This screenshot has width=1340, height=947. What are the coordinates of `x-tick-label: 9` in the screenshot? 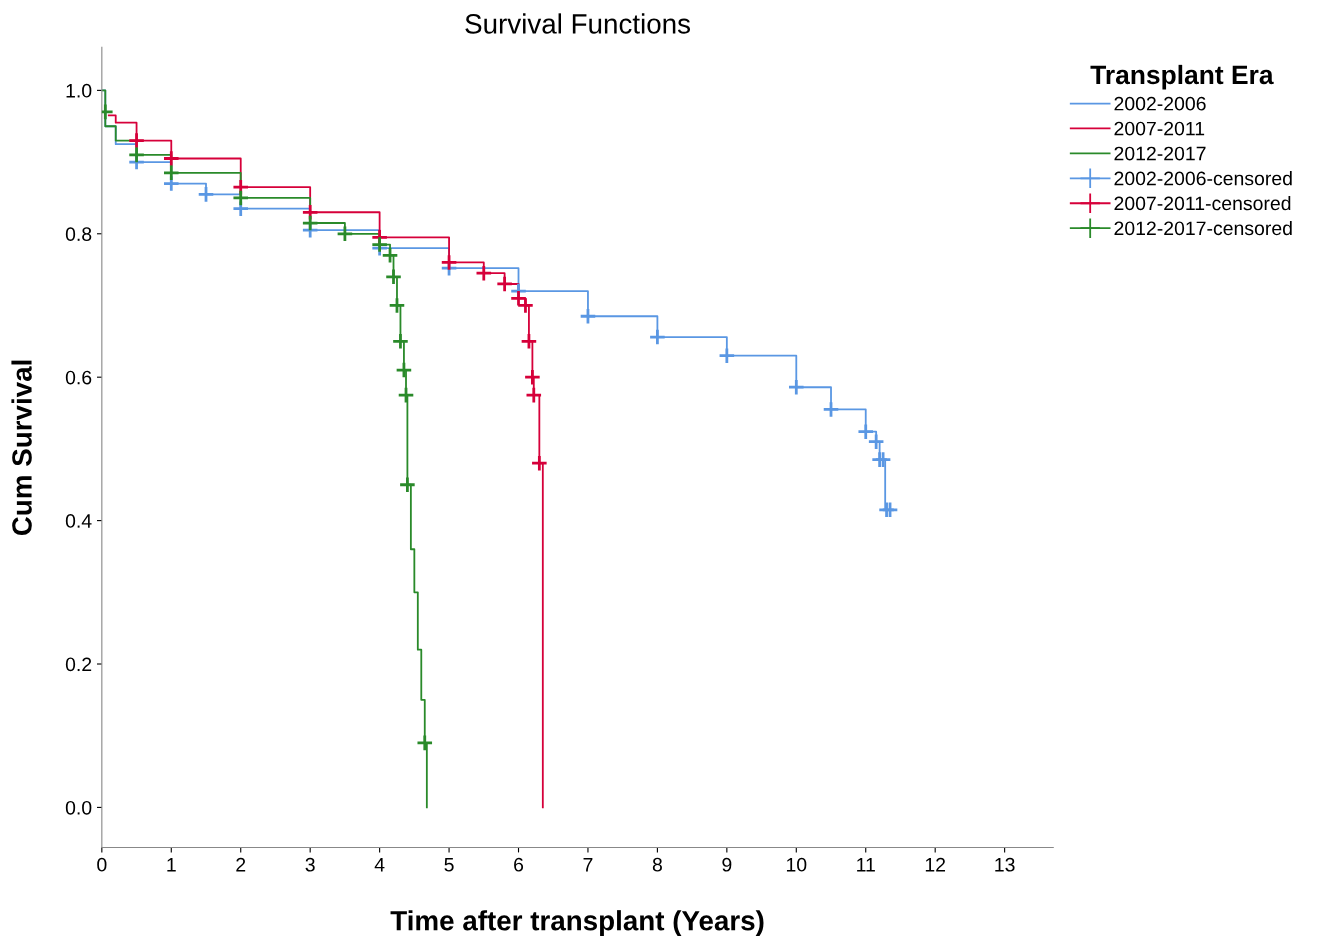 It's located at (727, 864).